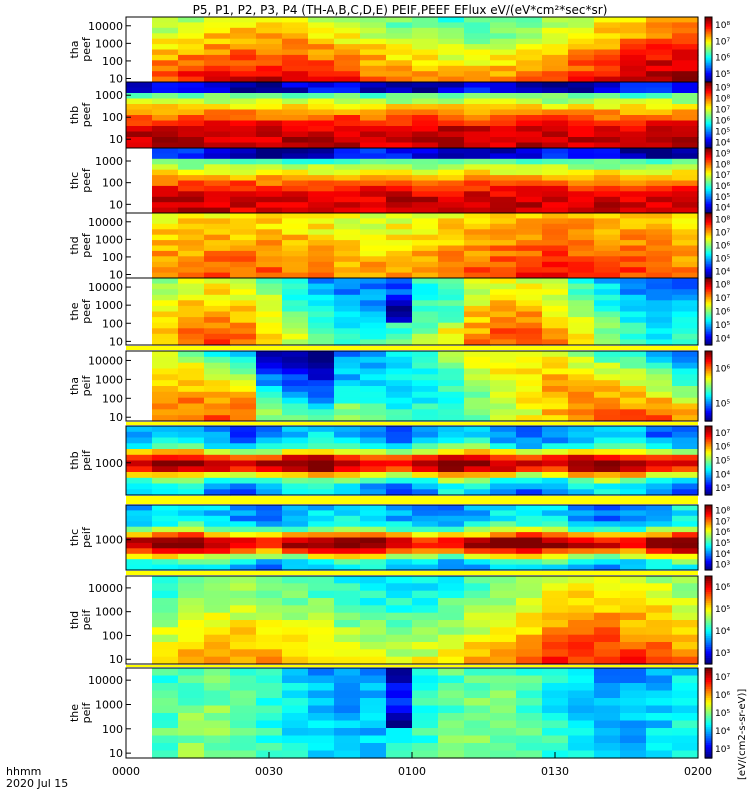 This screenshot has height=800, width=750. Describe the element at coordinates (722, 299) in the screenshot. I see `colorbar-tick-label: 10⁷` at that location.